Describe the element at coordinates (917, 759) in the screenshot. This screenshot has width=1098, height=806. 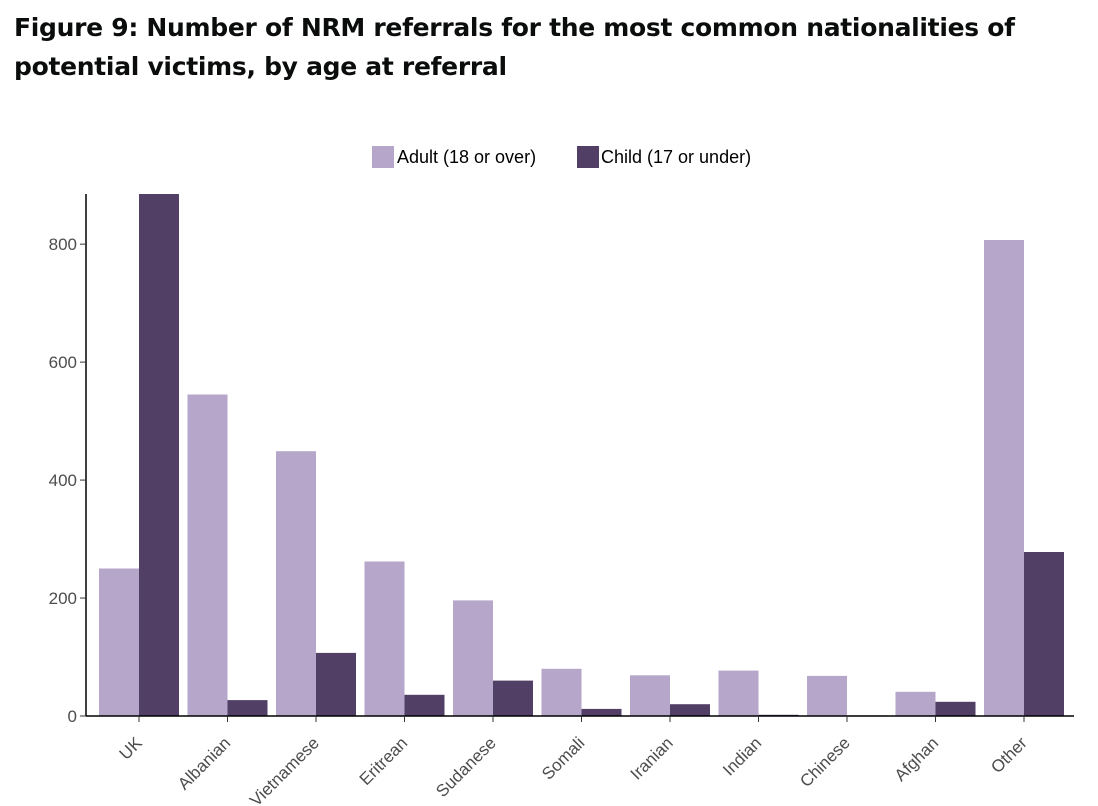
I see `x-tick-label: Afghan` at that location.